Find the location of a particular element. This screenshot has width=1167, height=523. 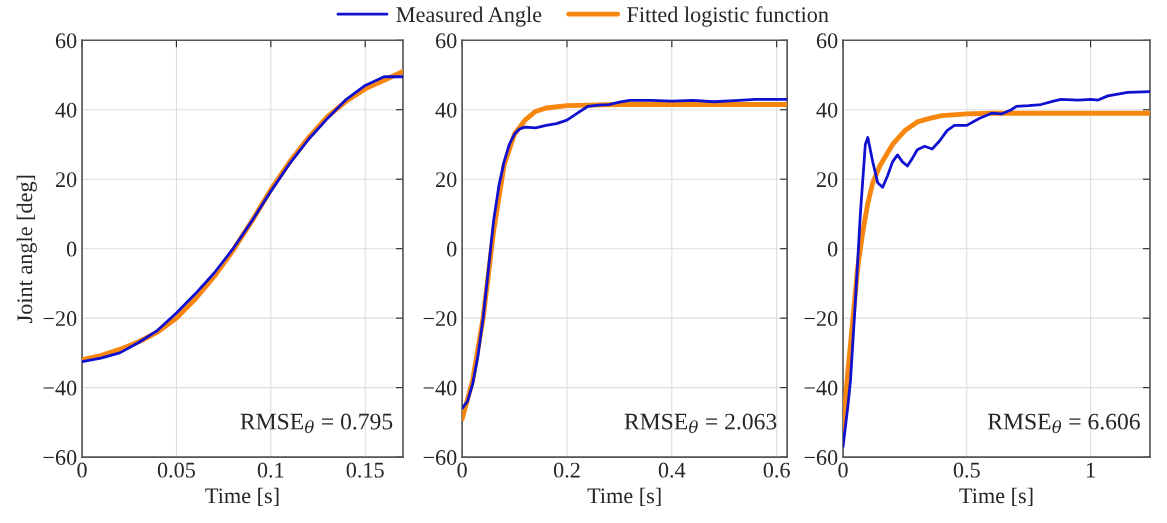

x-tick-label: 0.5 is located at coordinates (966, 470).